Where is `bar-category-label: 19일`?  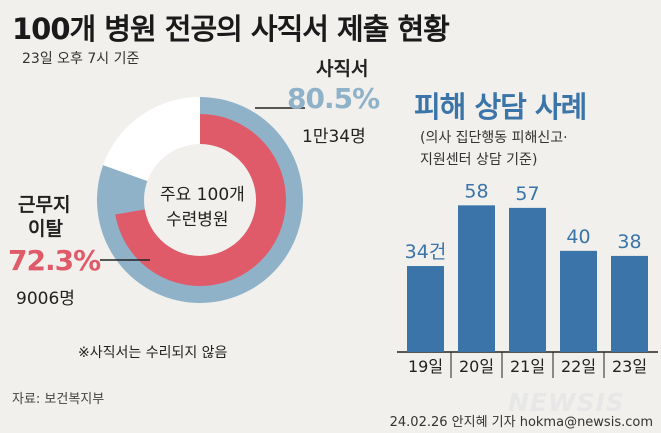 bar-category-label: 19일 is located at coordinates (425, 366).